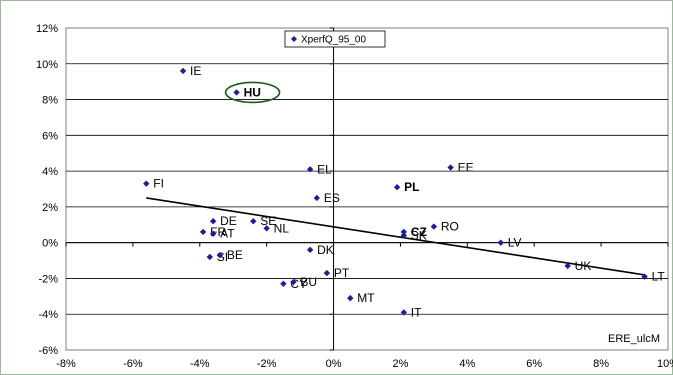 Image resolution: width=673 pixels, height=375 pixels. I want to click on data-point-label: ES, so click(332, 198).